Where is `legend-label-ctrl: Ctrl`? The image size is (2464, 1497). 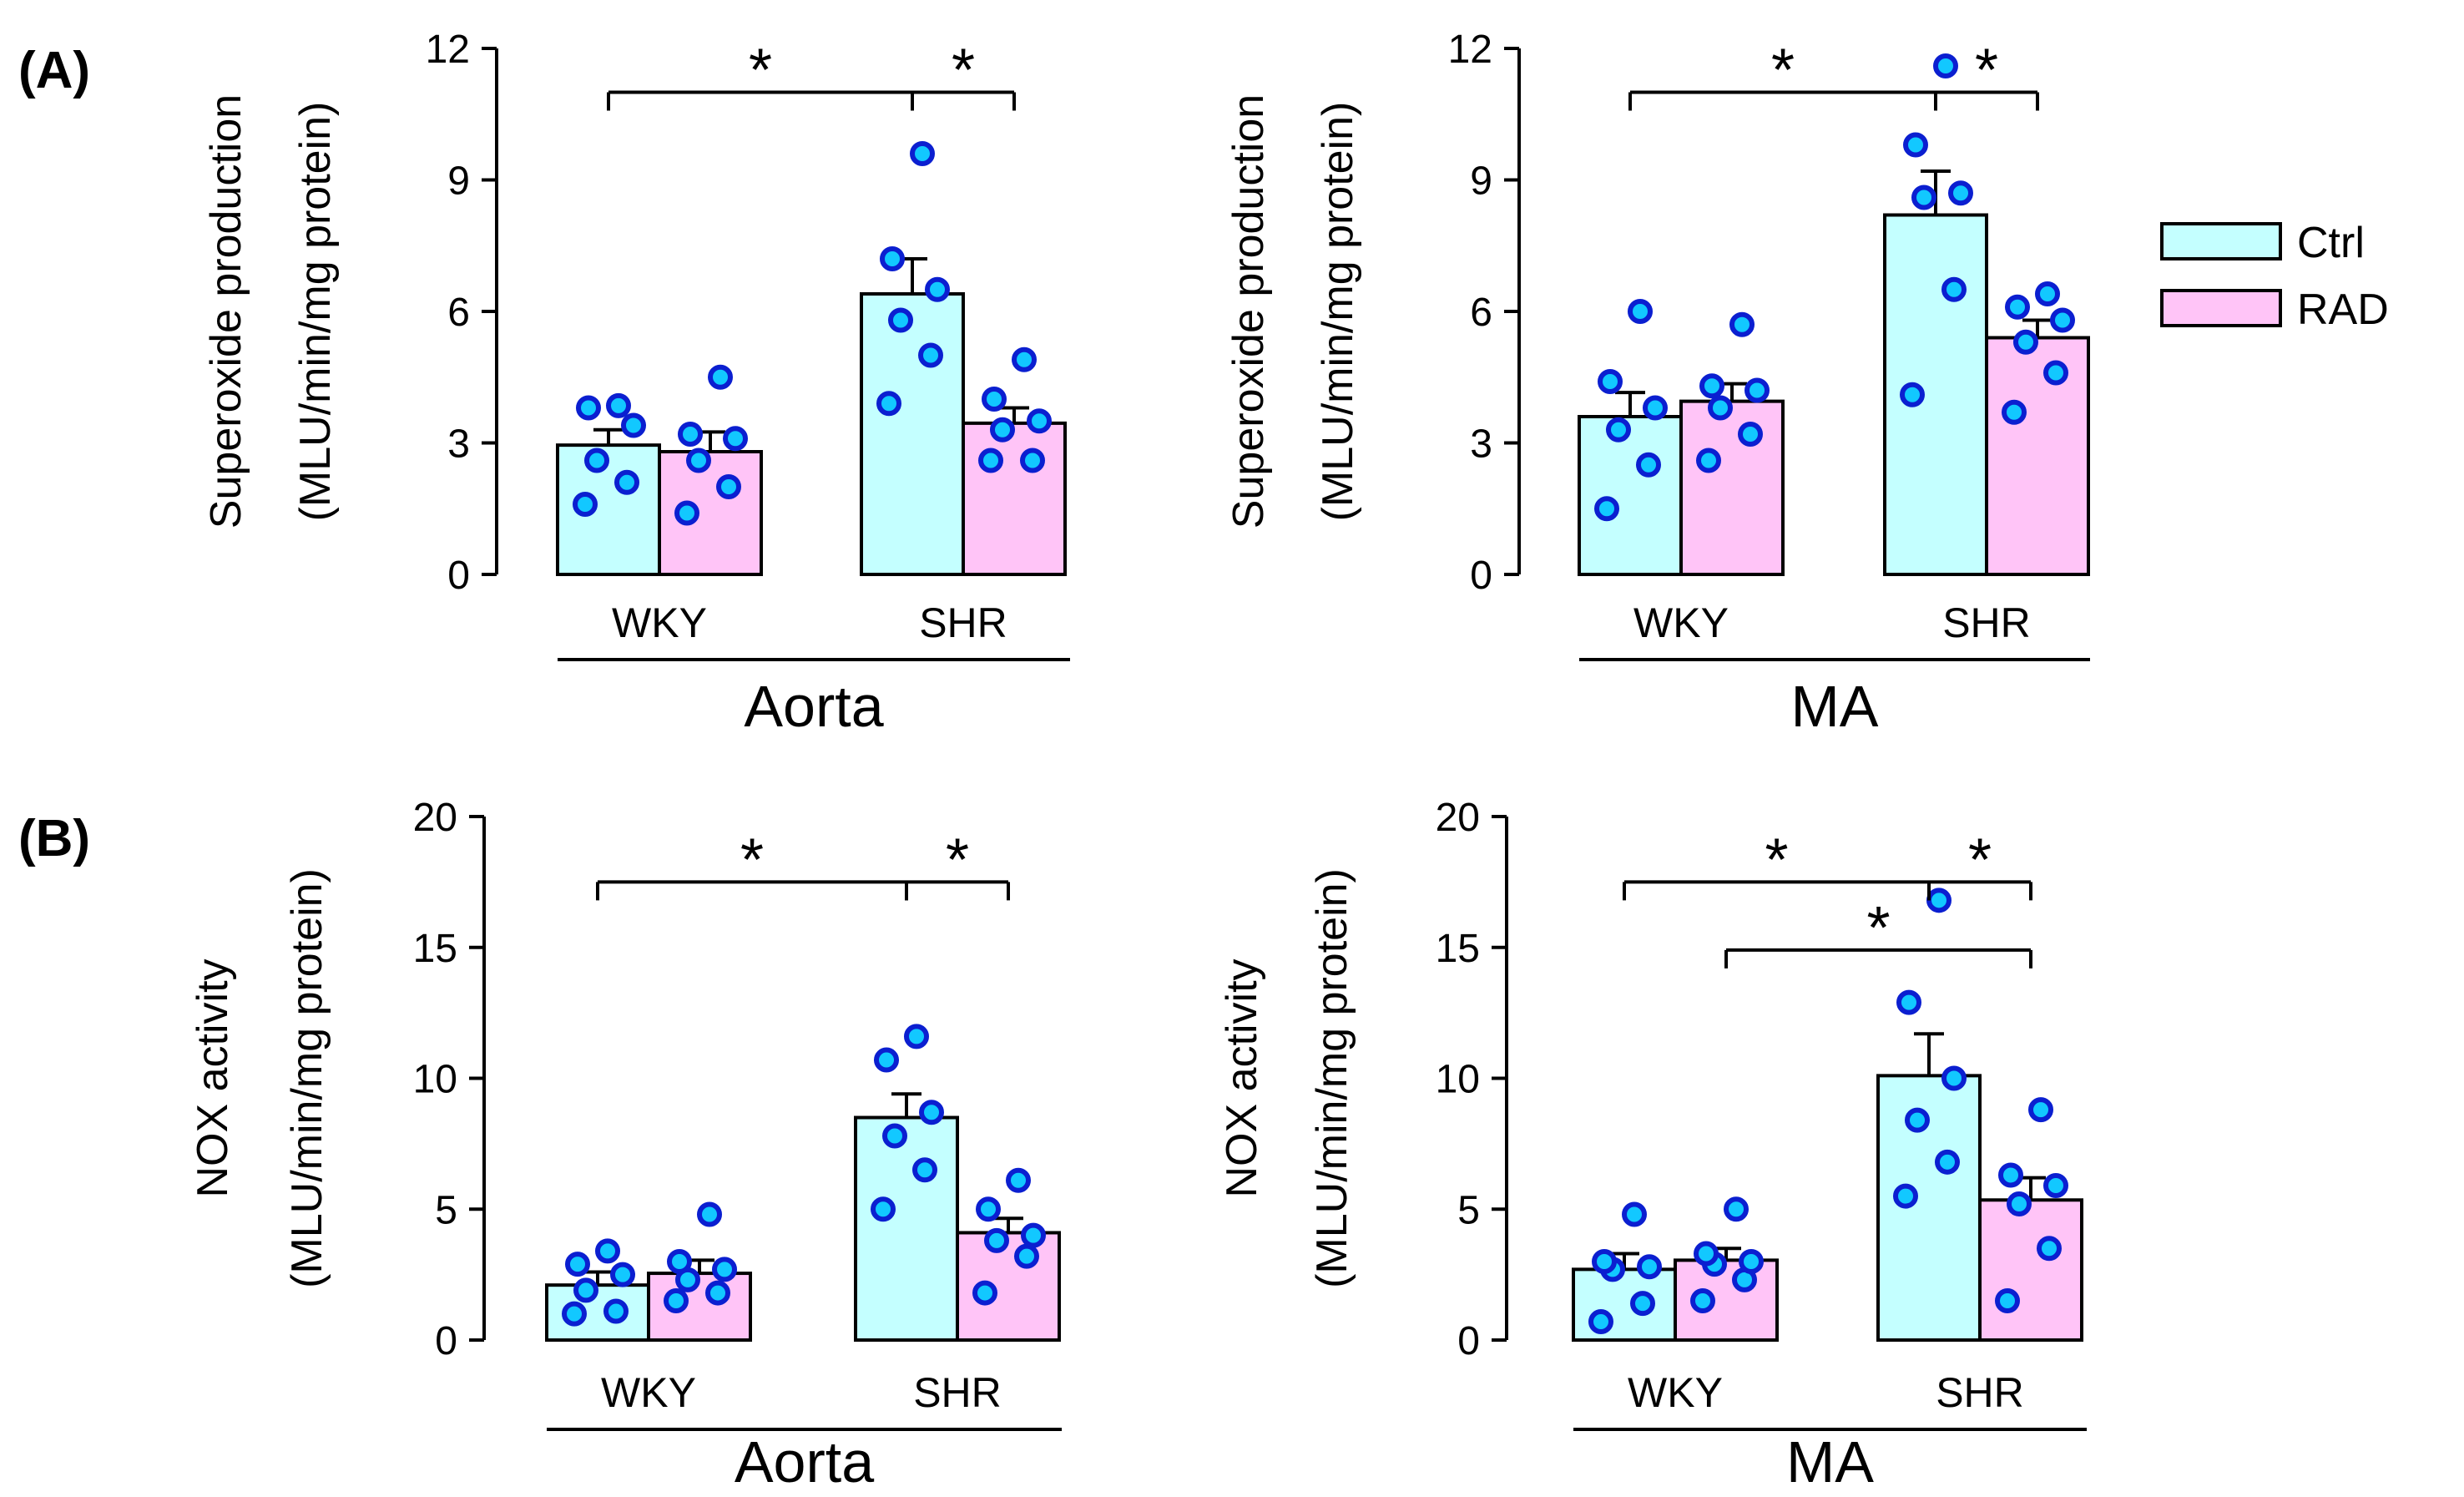
legend-label-ctrl: Ctrl is located at coordinates (2331, 243).